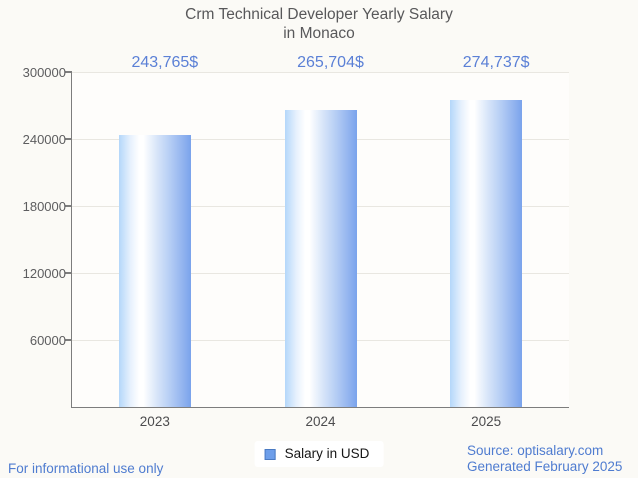  Describe the element at coordinates (71, 240) in the screenshot. I see `y-axis-line` at that location.